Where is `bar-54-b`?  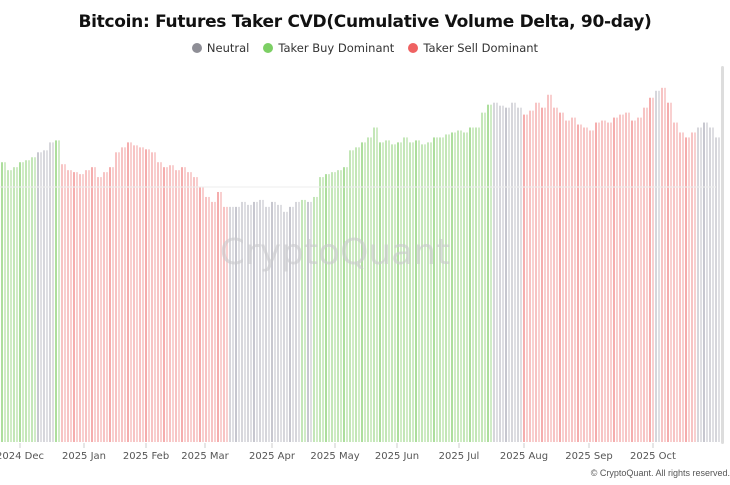
bar-54-b is located at coordinates (329, 308).